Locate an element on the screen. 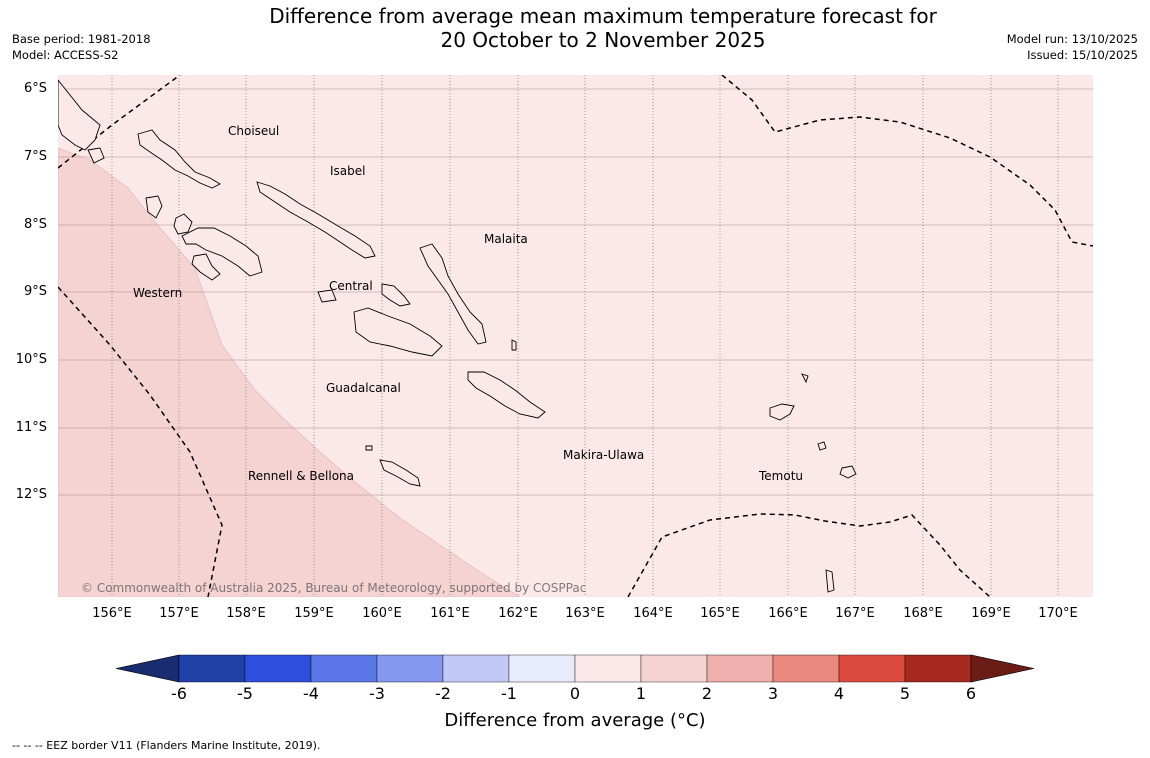 The height and width of the screenshot is (758, 1150). colorbar-tick-label: 4 is located at coordinates (839, 693).